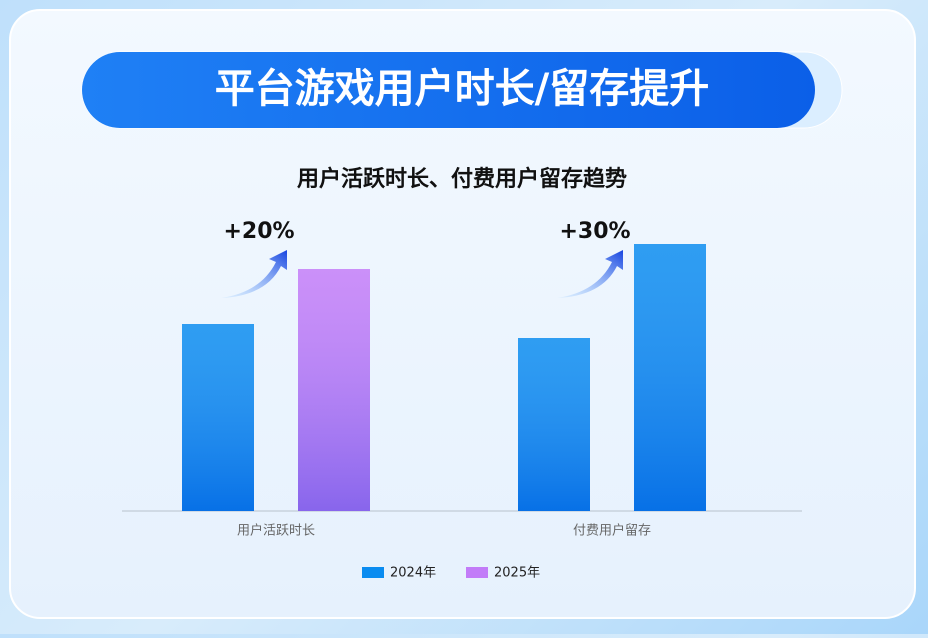 Image resolution: width=928 pixels, height=638 pixels. What do you see at coordinates (413, 573) in the screenshot?
I see `legend-label: 2024年` at bounding box center [413, 573].